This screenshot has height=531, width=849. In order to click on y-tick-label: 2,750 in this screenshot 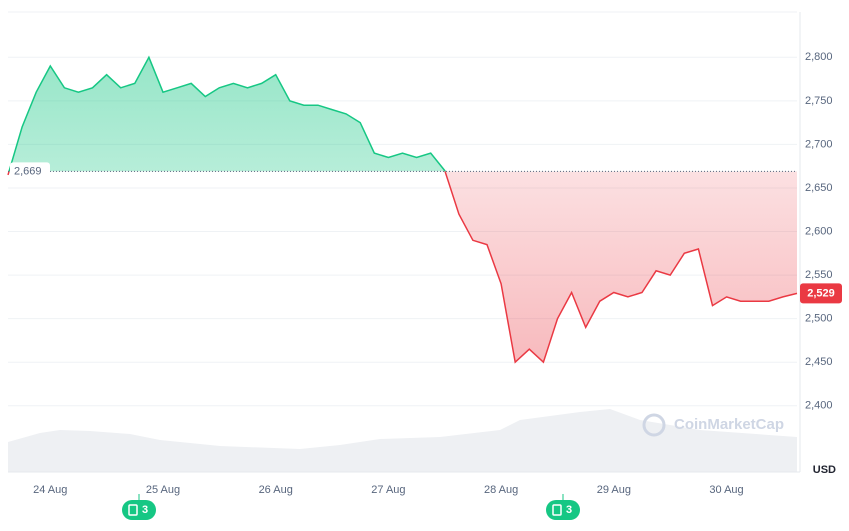, I will do `click(819, 101)`.